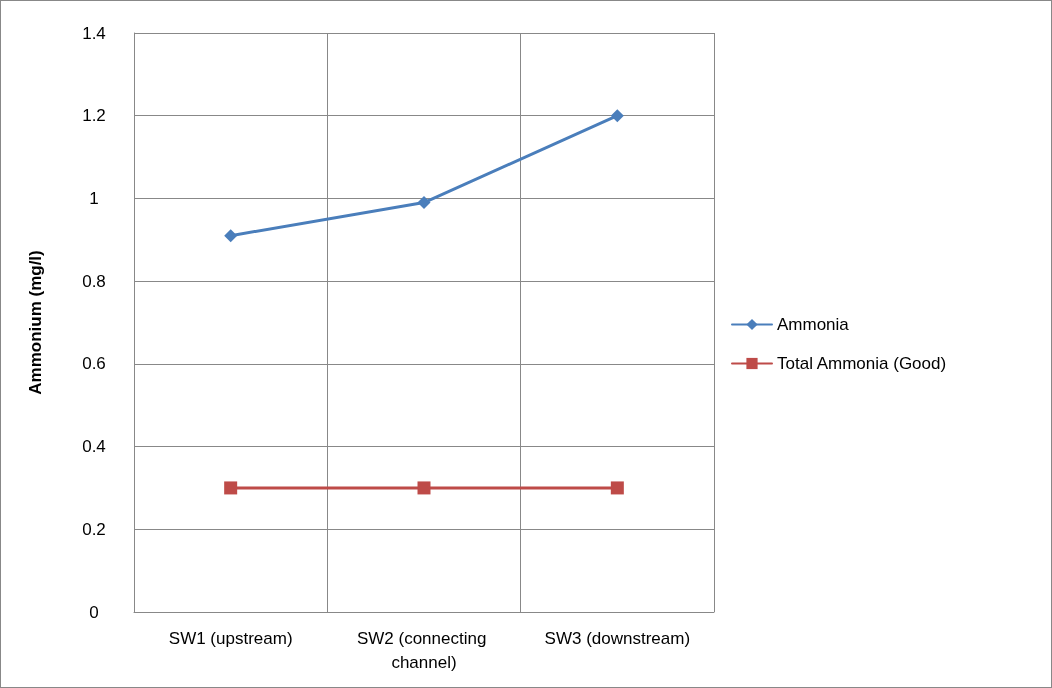  I want to click on legend-label: Total Ammonia (Good), so click(862, 363).